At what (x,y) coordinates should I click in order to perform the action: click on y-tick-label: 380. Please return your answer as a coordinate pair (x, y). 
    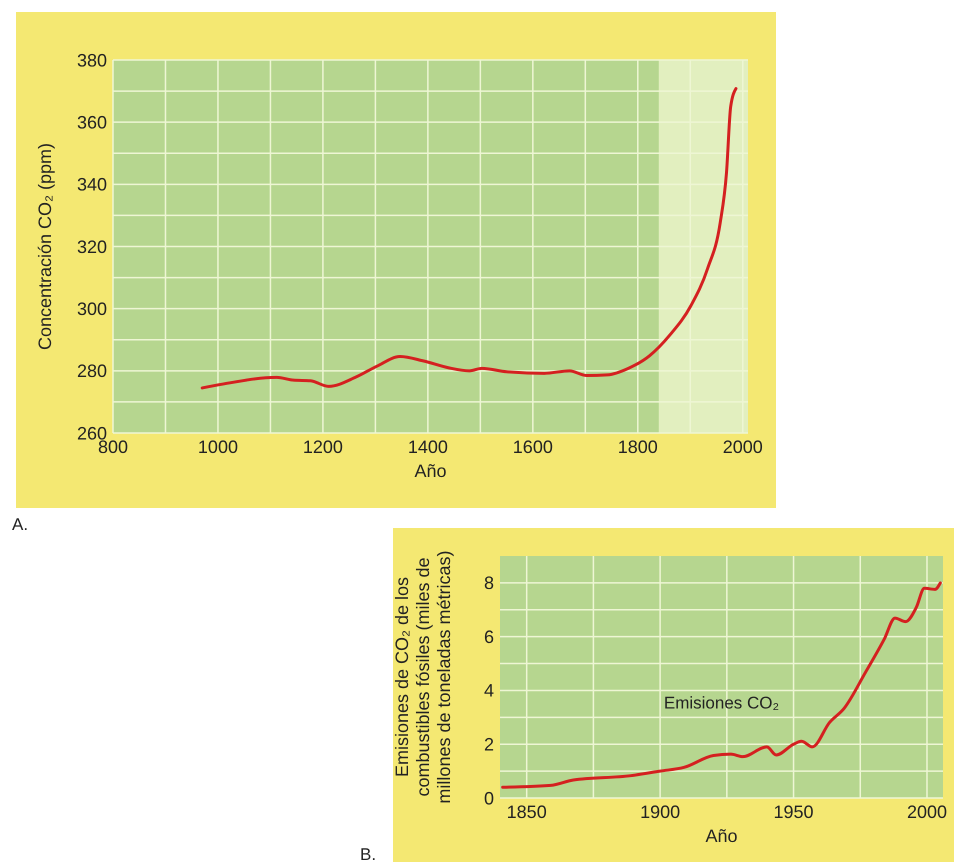
    Looking at the image, I should click on (91, 60).